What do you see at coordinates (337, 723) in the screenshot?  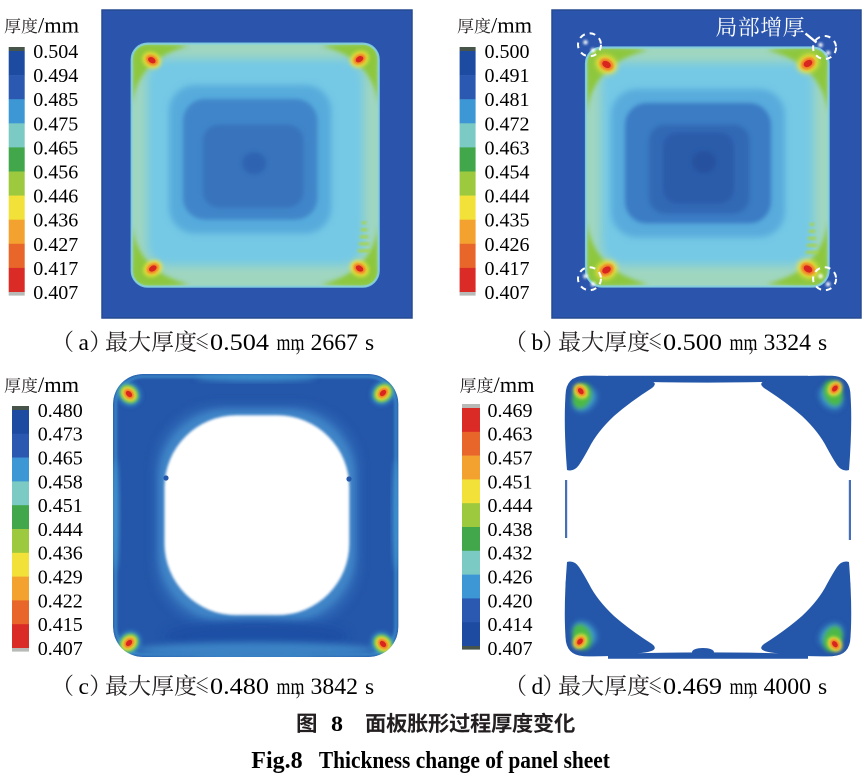 I see `svg-text: 8` at bounding box center [337, 723].